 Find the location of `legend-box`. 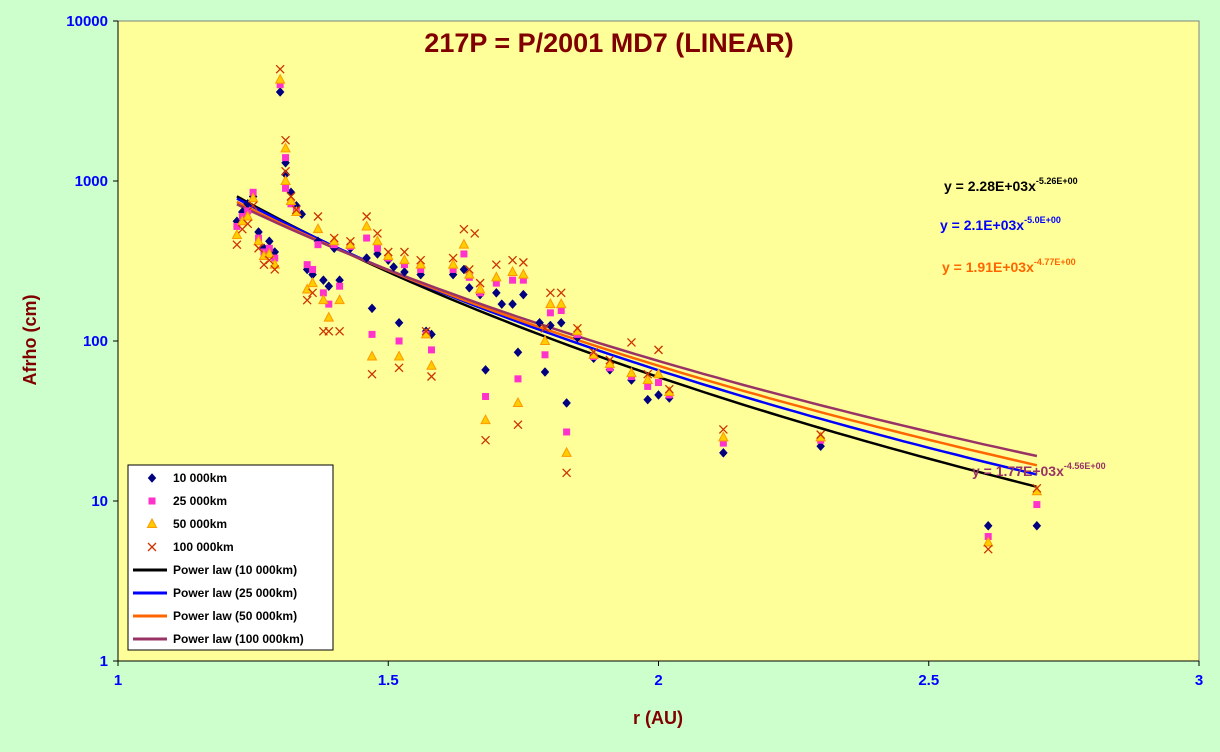

legend-box is located at coordinates (230, 557).